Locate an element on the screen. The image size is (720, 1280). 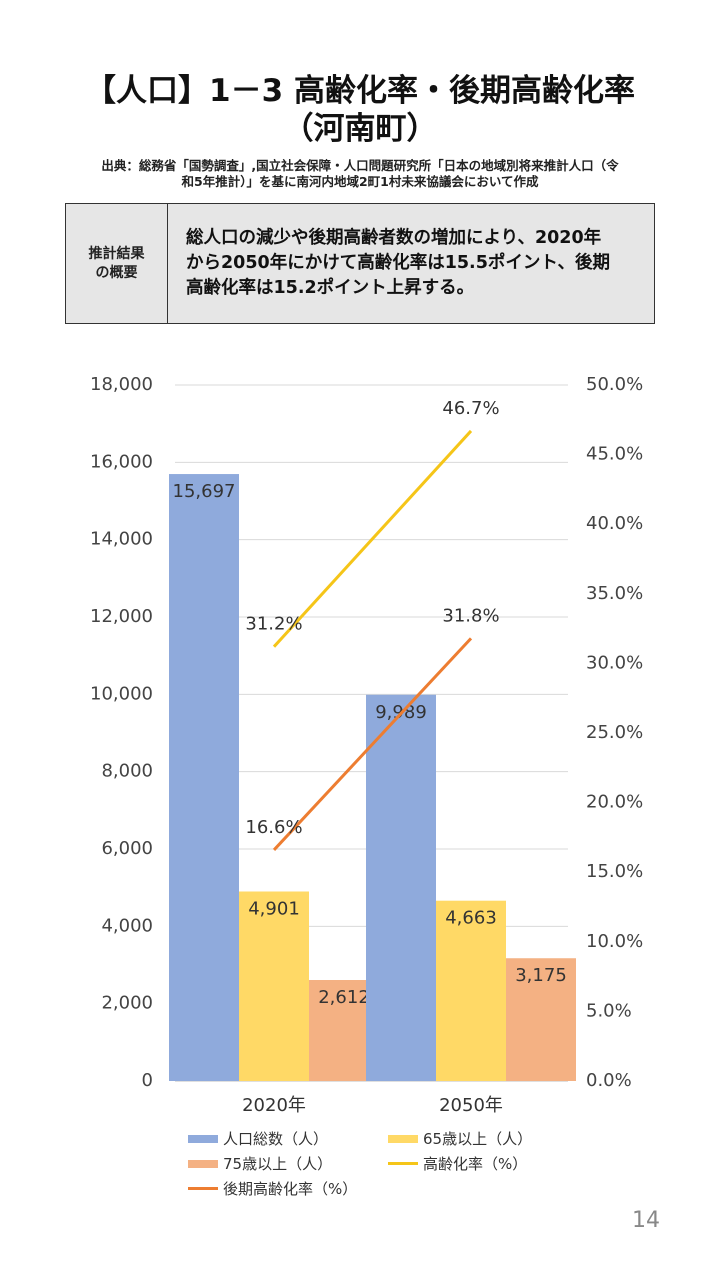
summary-text-line-3: 高齢化率は15.2ポイント上昇する。 is located at coordinates (330, 288).